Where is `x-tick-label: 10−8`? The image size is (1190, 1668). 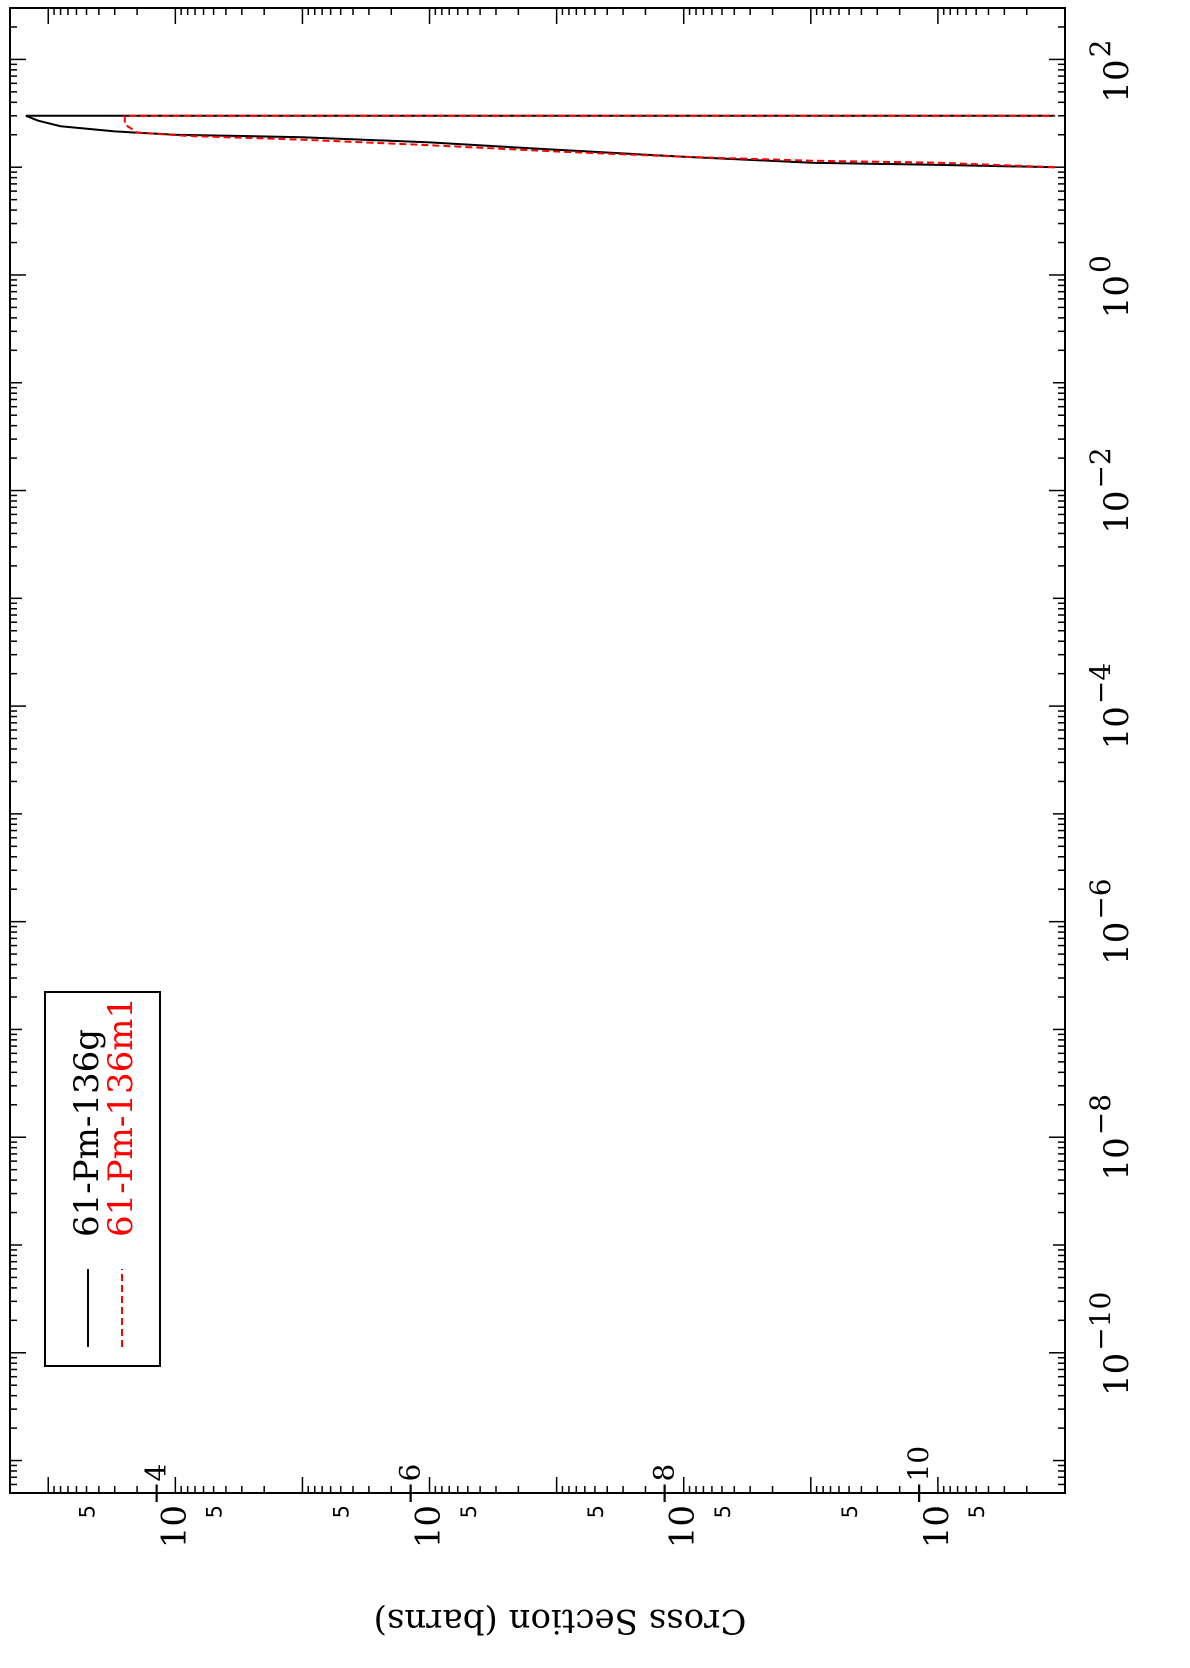 x-tick-label: 10−8 is located at coordinates (1110, 1137).